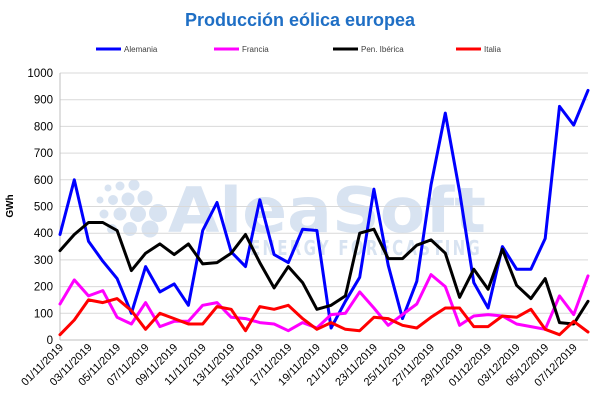 This screenshot has width=600, height=416. Describe the element at coordinates (324, 317) in the screenshot. I see `series-line-italia` at that location.